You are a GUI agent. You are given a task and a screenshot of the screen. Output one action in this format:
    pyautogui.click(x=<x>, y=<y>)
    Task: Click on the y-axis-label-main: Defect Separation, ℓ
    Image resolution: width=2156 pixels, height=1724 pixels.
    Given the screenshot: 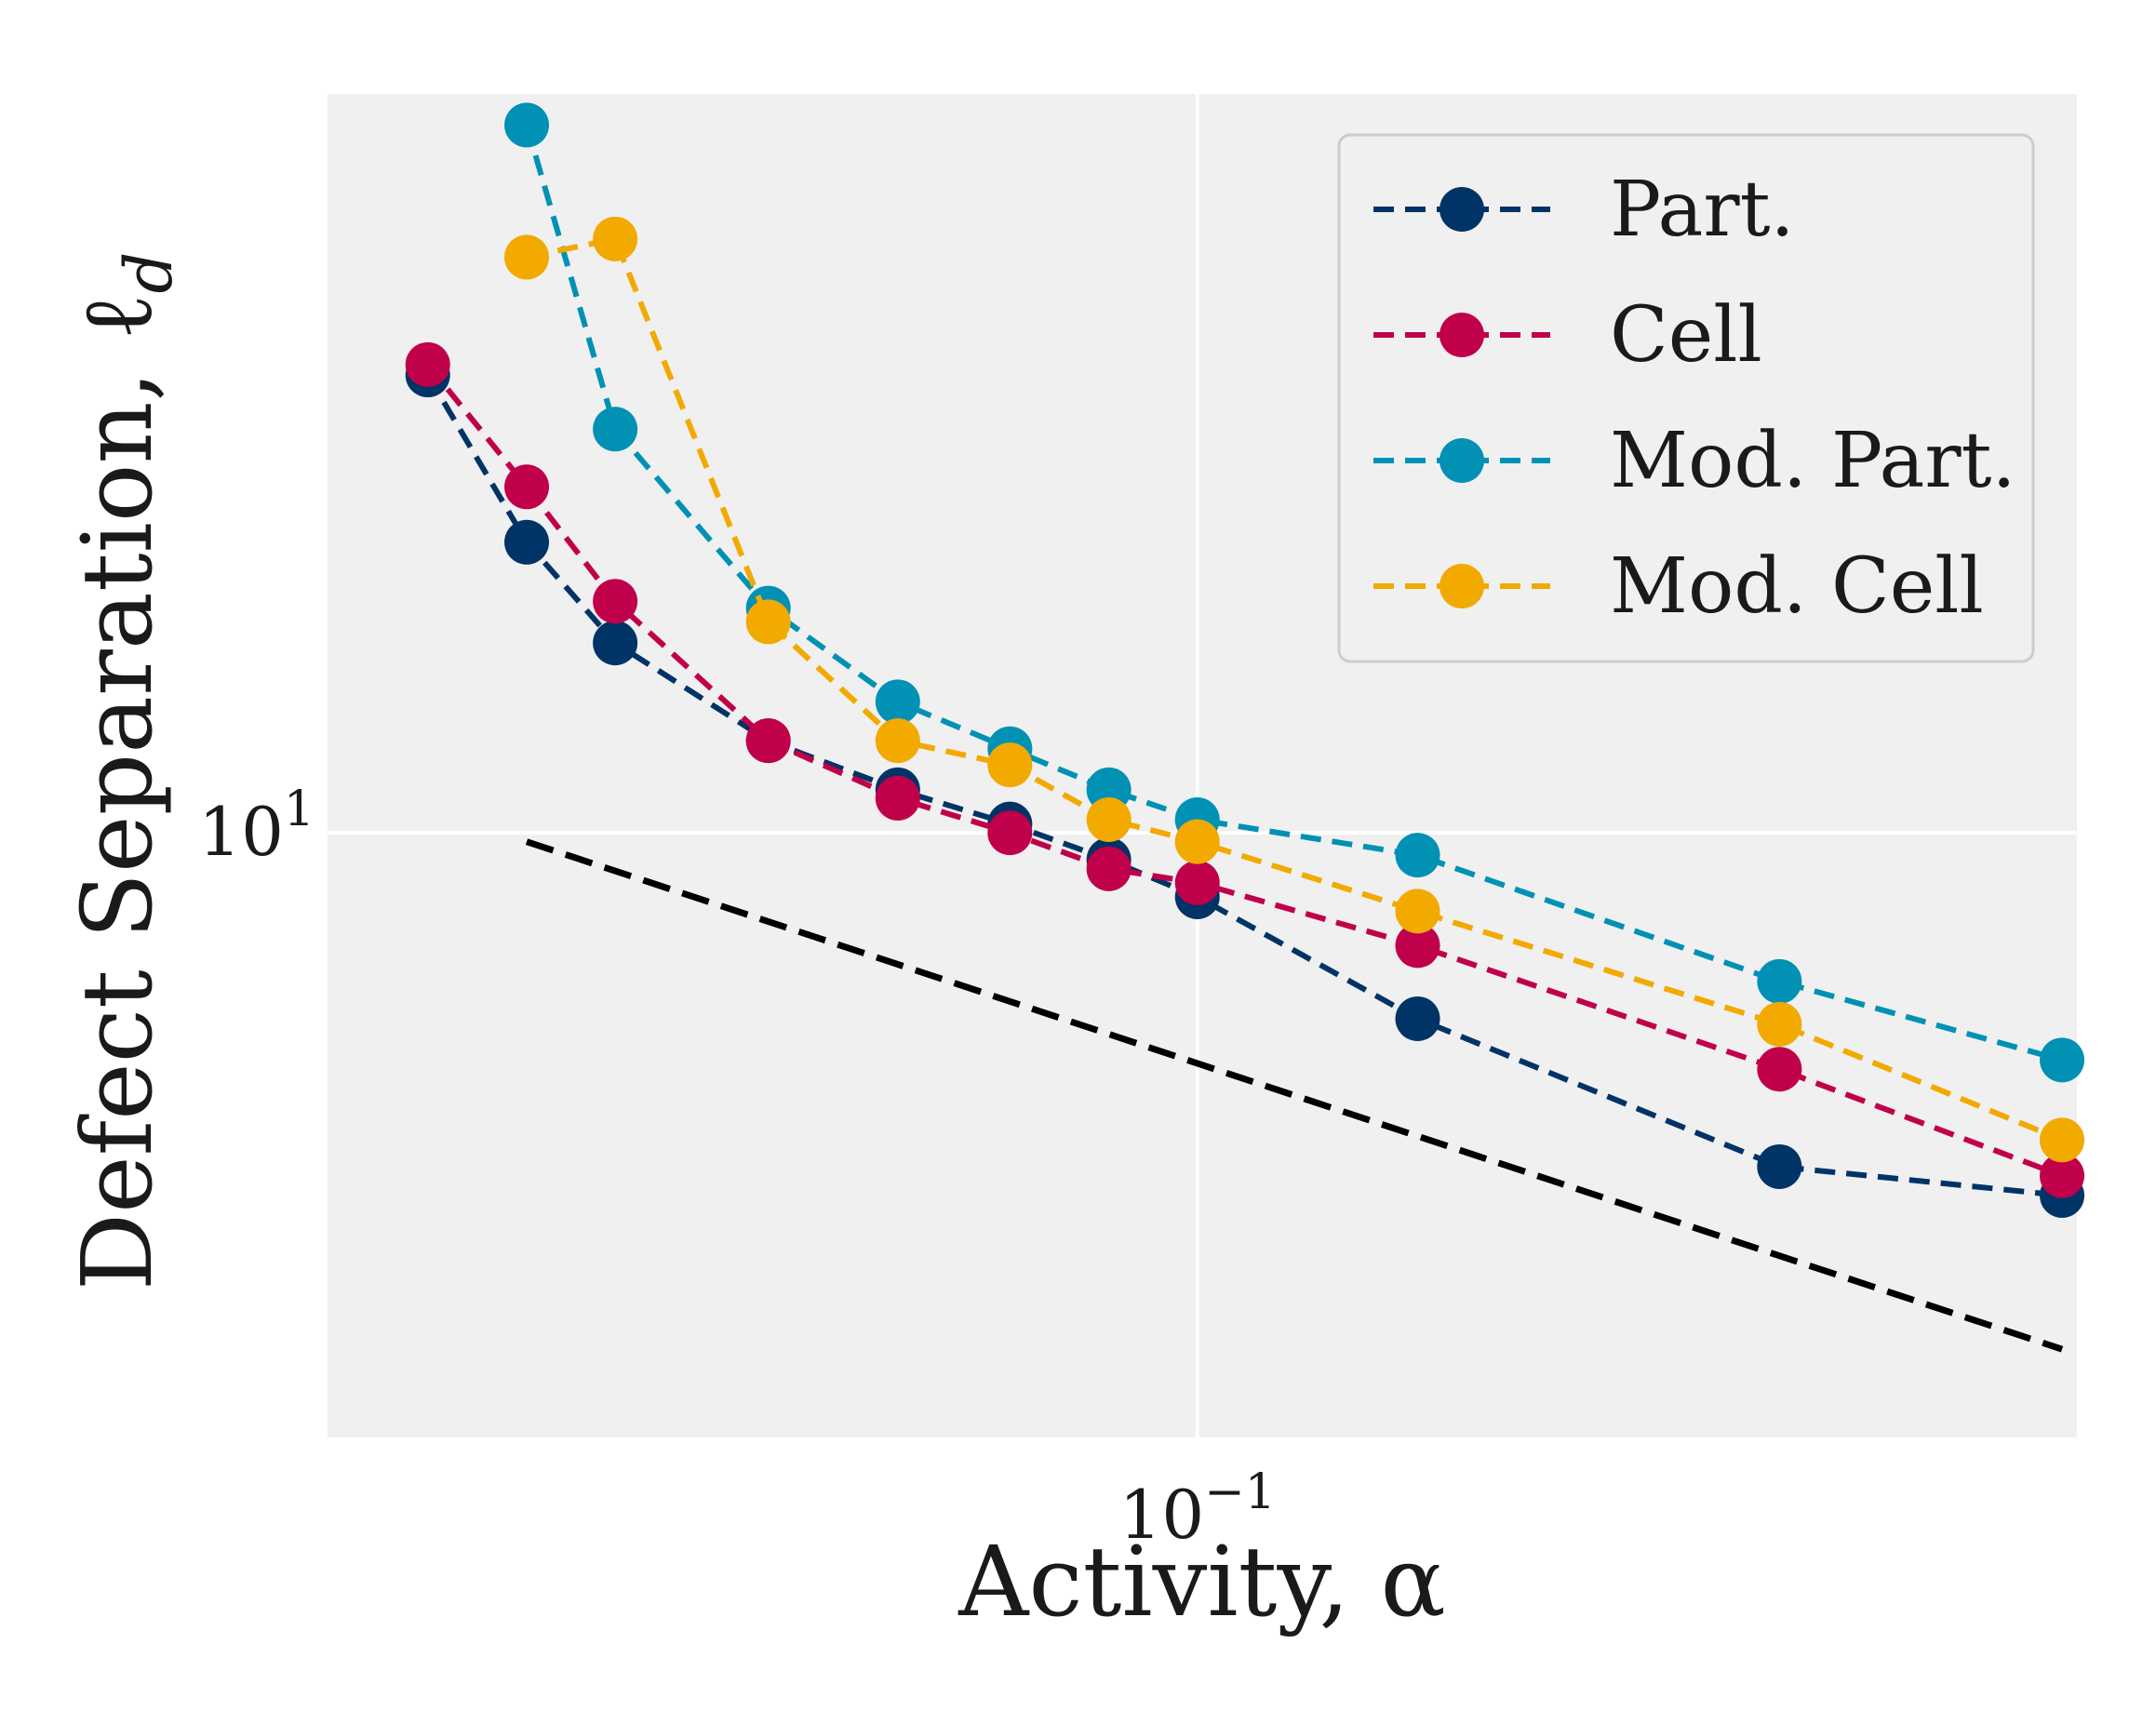 What is the action you would take?
    pyautogui.click(x=117, y=792)
    